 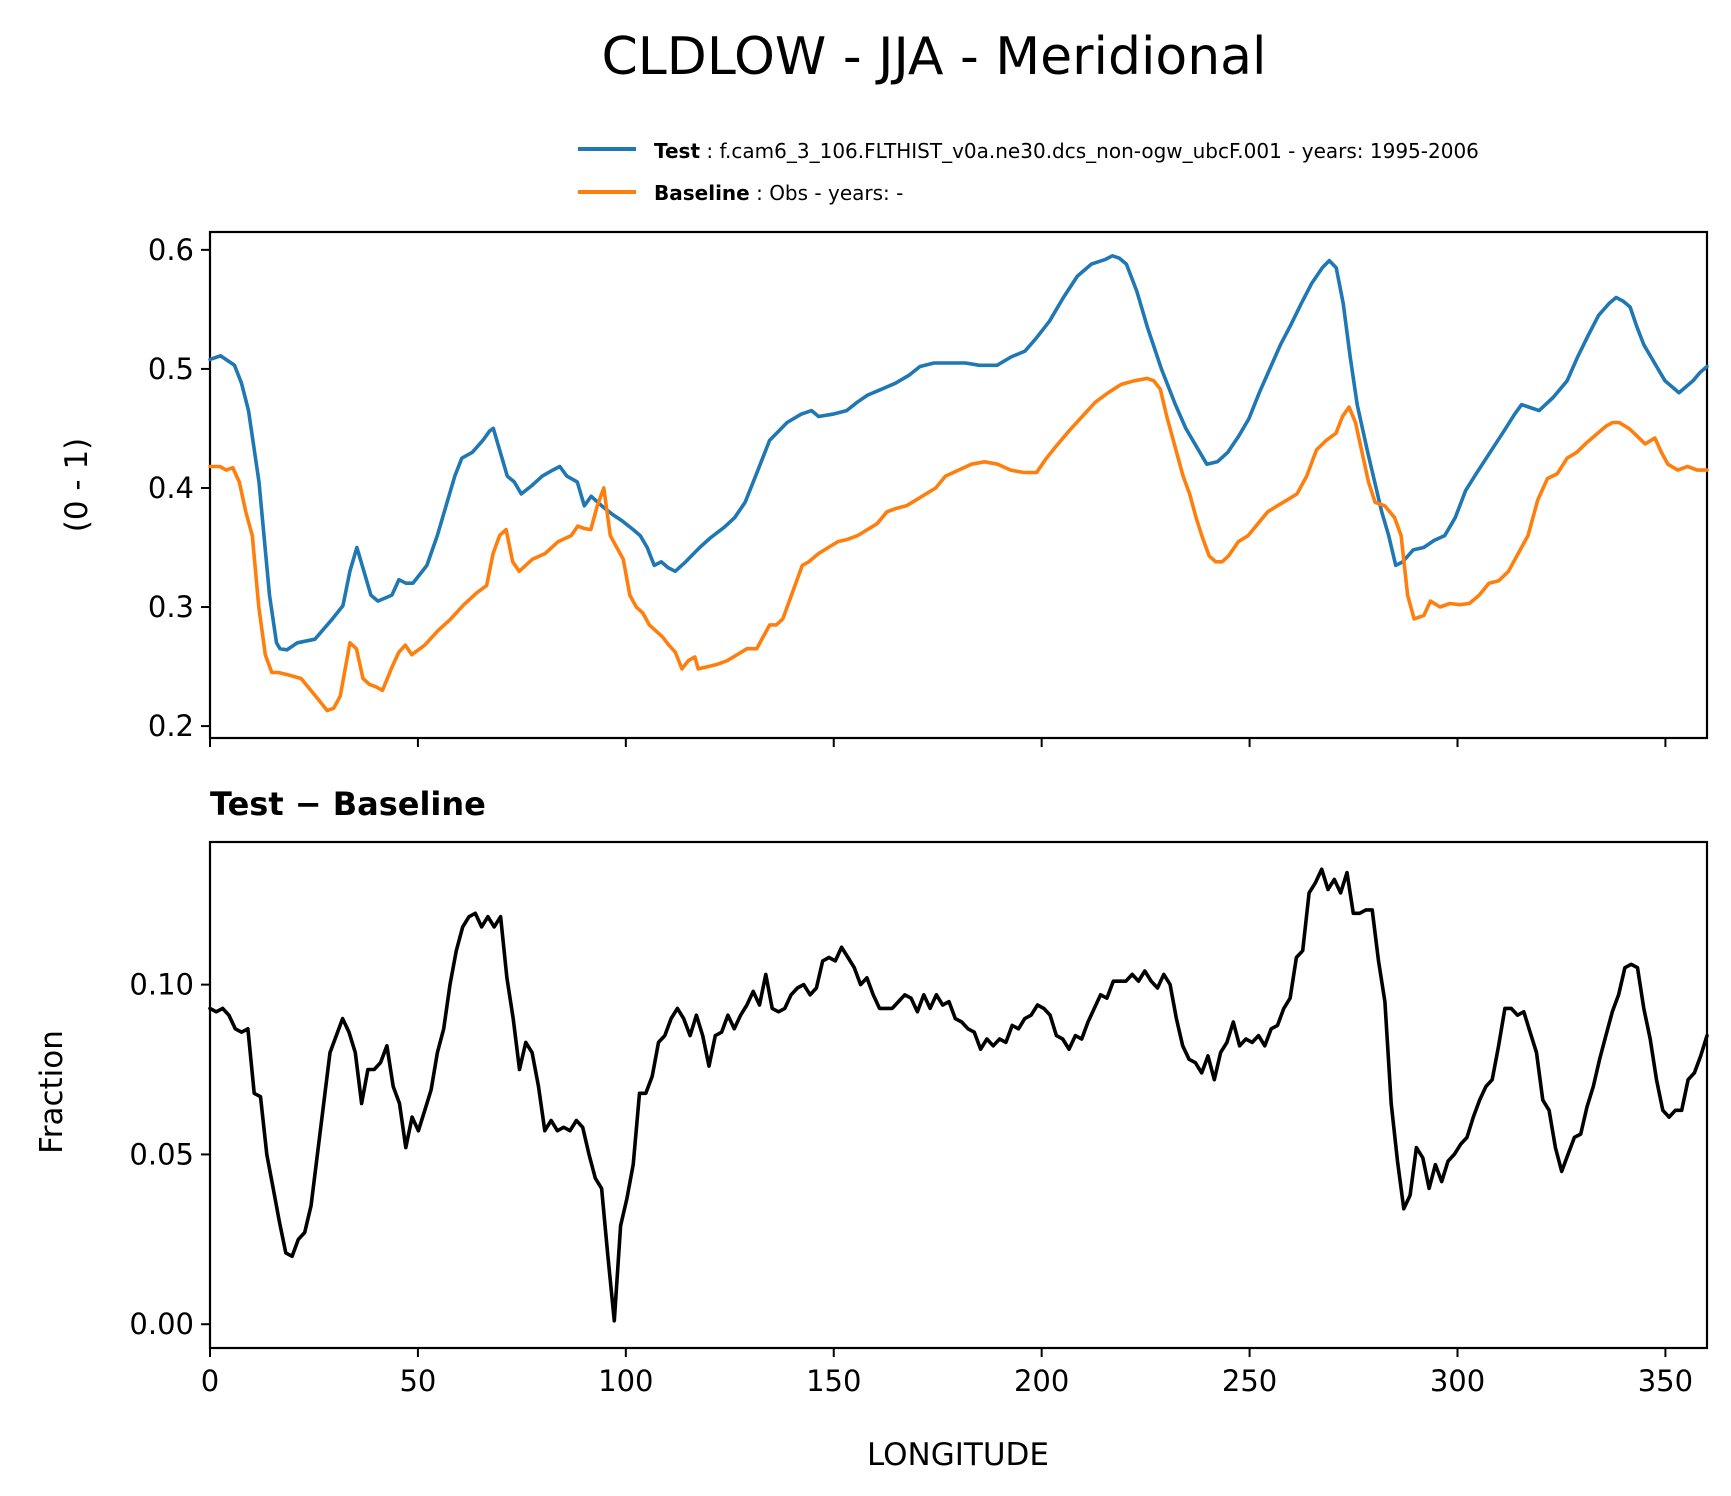 What do you see at coordinates (934, 57) in the screenshot?
I see `chart-title: CLDLOW - JJA - Meridional` at bounding box center [934, 57].